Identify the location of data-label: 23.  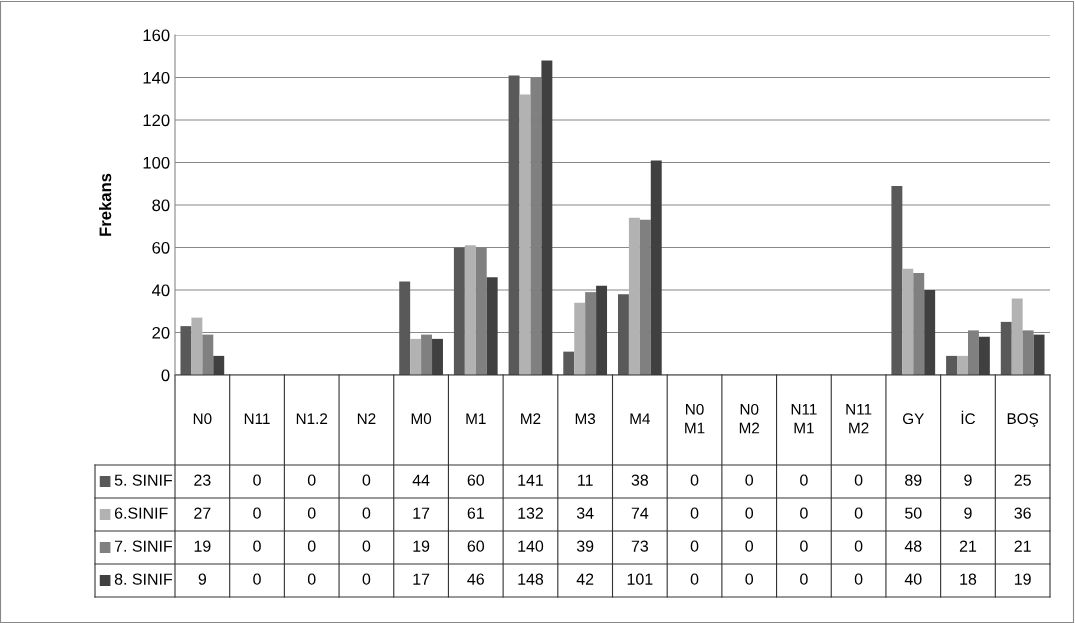
(202, 480).